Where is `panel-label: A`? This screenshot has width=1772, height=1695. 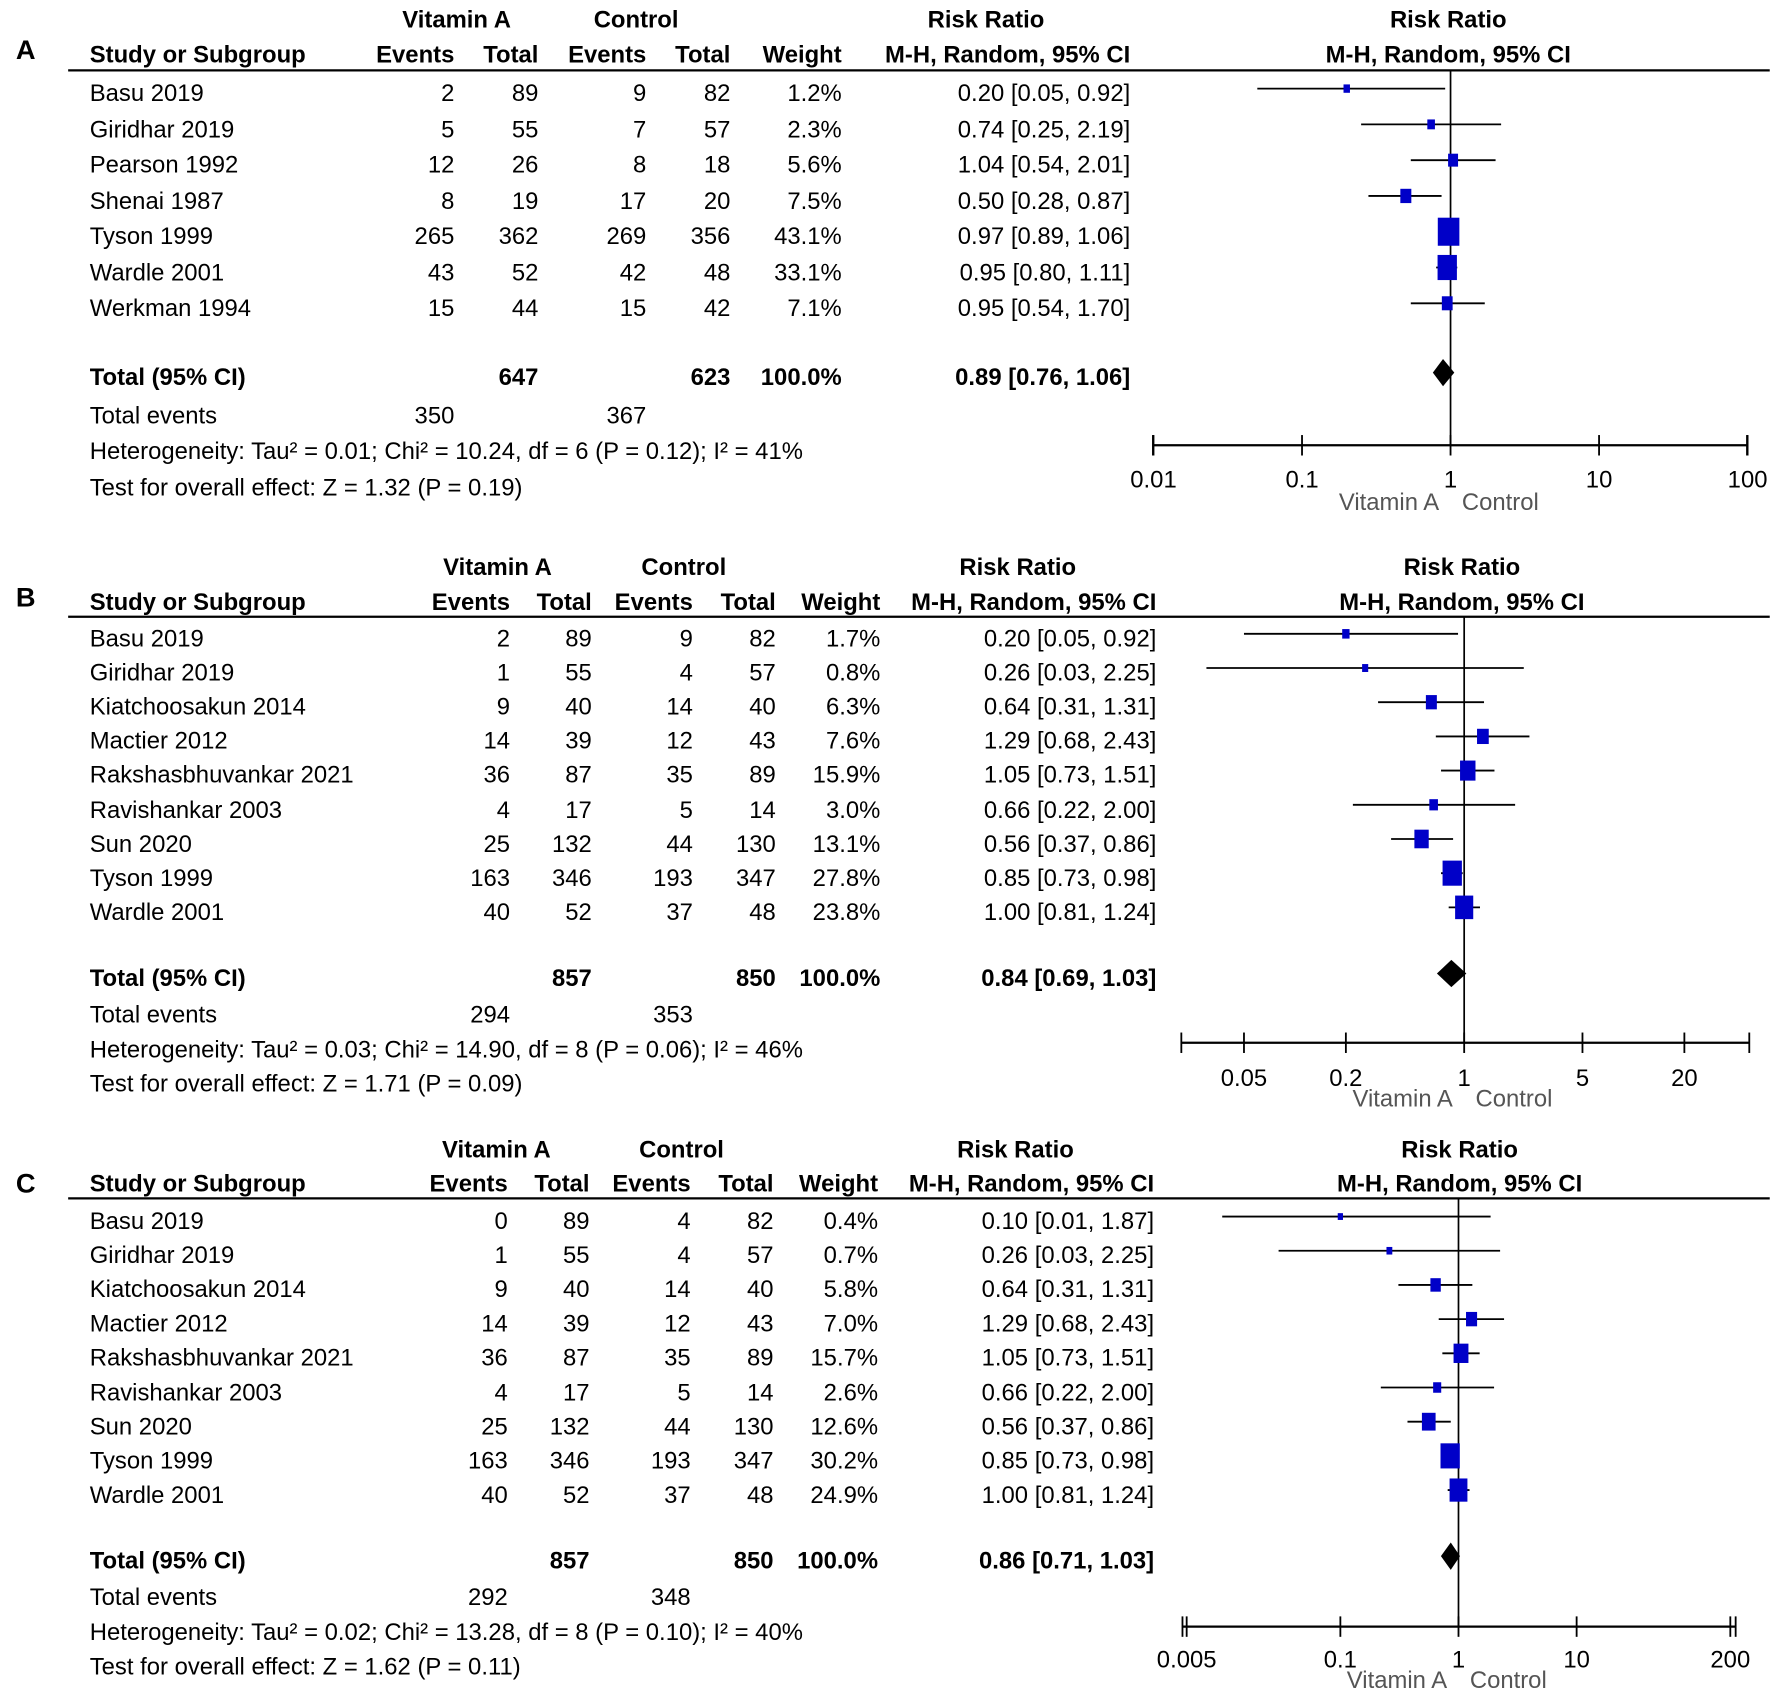 panel-label: A is located at coordinates (25, 50).